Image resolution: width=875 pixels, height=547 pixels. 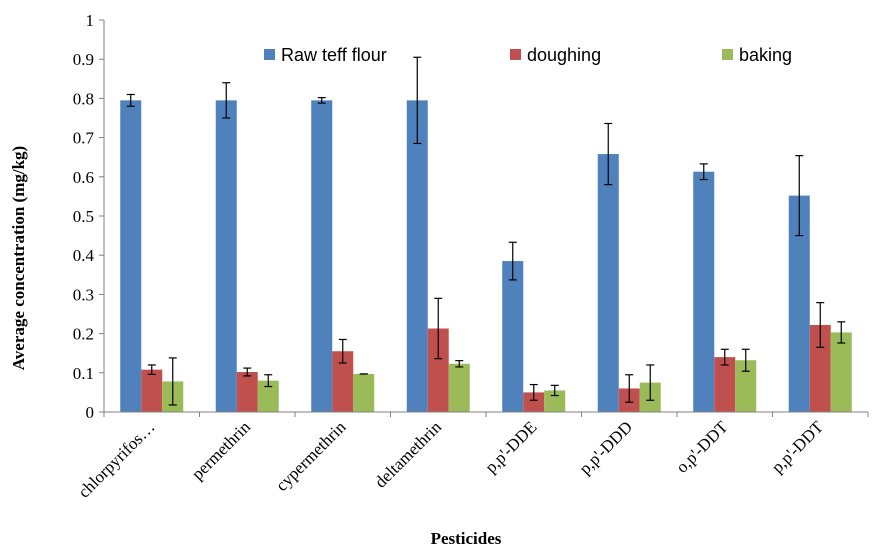 I want to click on y-tick-label: 0.8, so click(x=83, y=98).